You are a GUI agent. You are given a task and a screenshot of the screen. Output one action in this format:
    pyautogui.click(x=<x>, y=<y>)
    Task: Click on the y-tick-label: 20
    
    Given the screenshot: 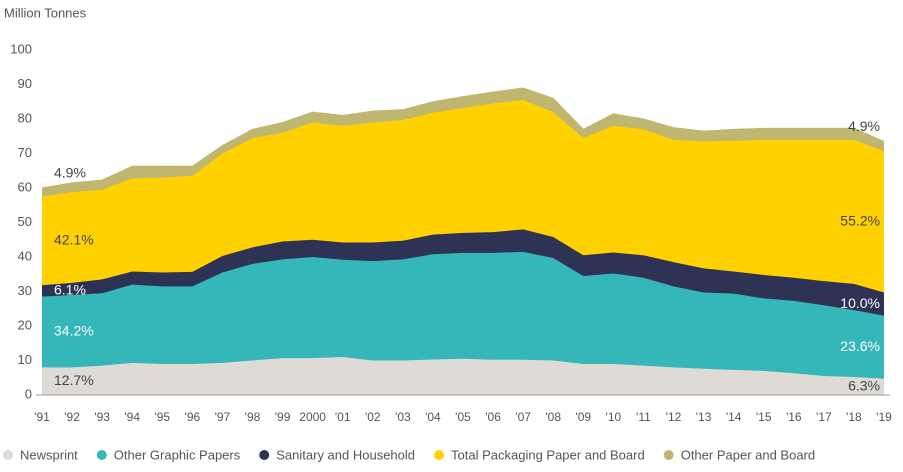 What is the action you would take?
    pyautogui.click(x=25, y=324)
    